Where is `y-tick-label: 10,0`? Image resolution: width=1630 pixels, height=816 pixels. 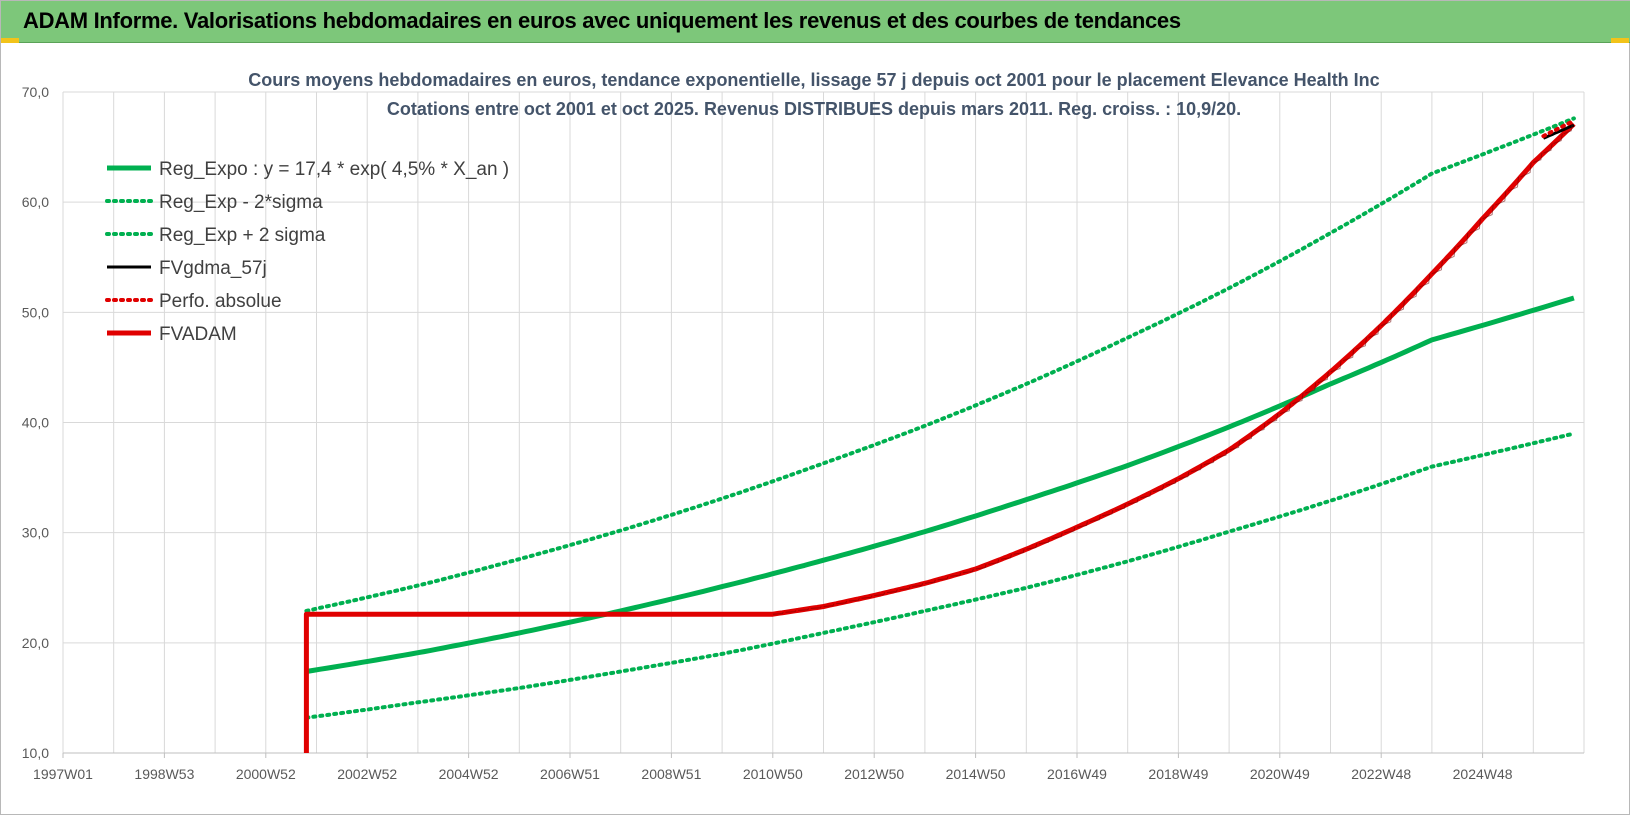
y-tick-label: 10,0 is located at coordinates (35, 753).